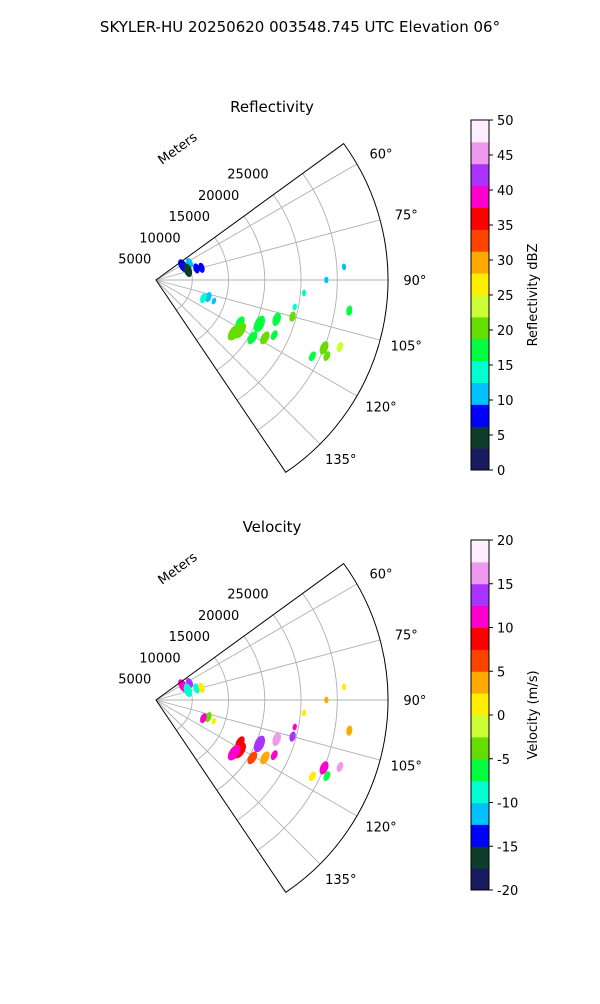 The width and height of the screenshot is (600, 1004). I want to click on angle-tick-label: 120°, so click(380, 827).